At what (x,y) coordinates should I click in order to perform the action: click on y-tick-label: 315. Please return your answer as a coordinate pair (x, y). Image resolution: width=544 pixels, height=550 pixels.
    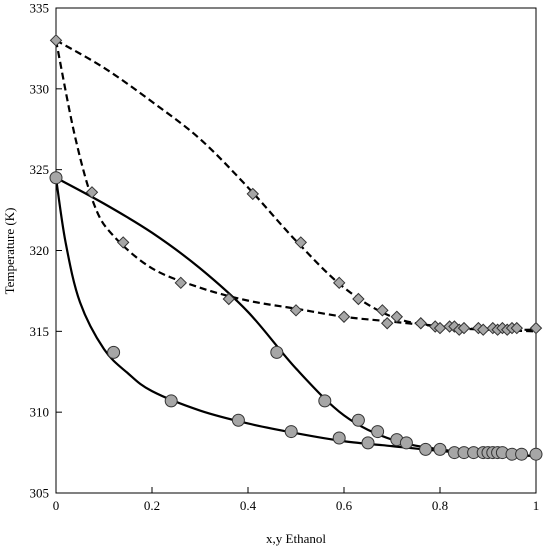
    Looking at the image, I should click on (40, 331).